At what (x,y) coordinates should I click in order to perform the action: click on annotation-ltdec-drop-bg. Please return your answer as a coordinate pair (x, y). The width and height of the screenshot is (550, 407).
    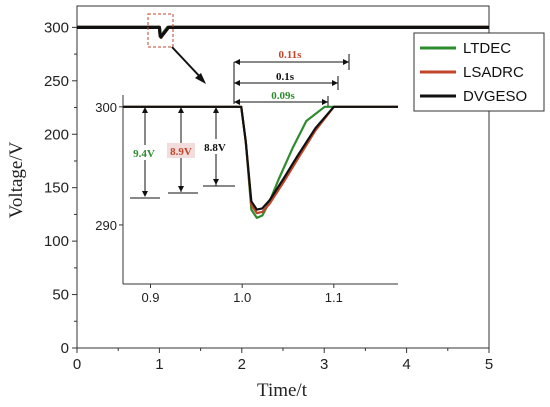
    Looking at the image, I should click on (144, 152).